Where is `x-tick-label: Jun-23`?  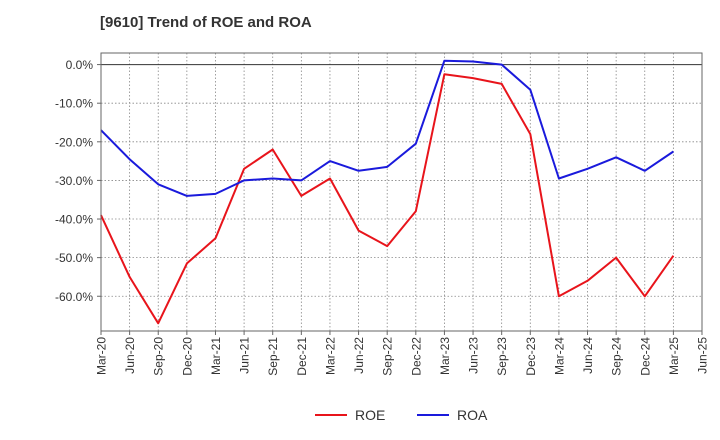 x-tick-label: Jun-23 is located at coordinates (474, 355).